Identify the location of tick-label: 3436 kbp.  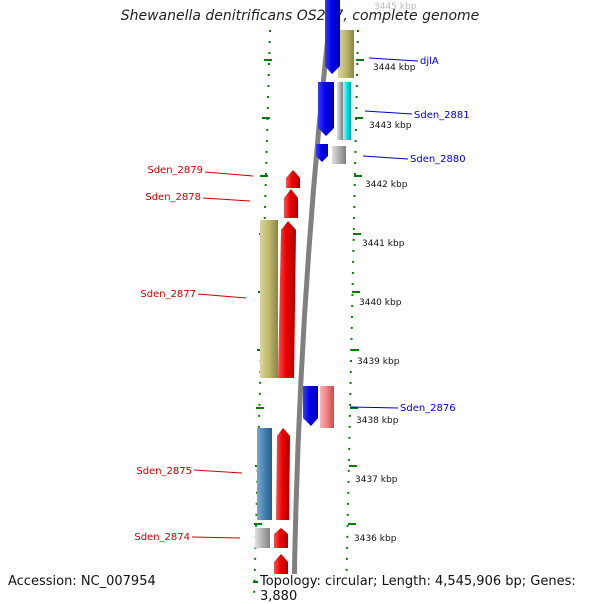
(375, 539).